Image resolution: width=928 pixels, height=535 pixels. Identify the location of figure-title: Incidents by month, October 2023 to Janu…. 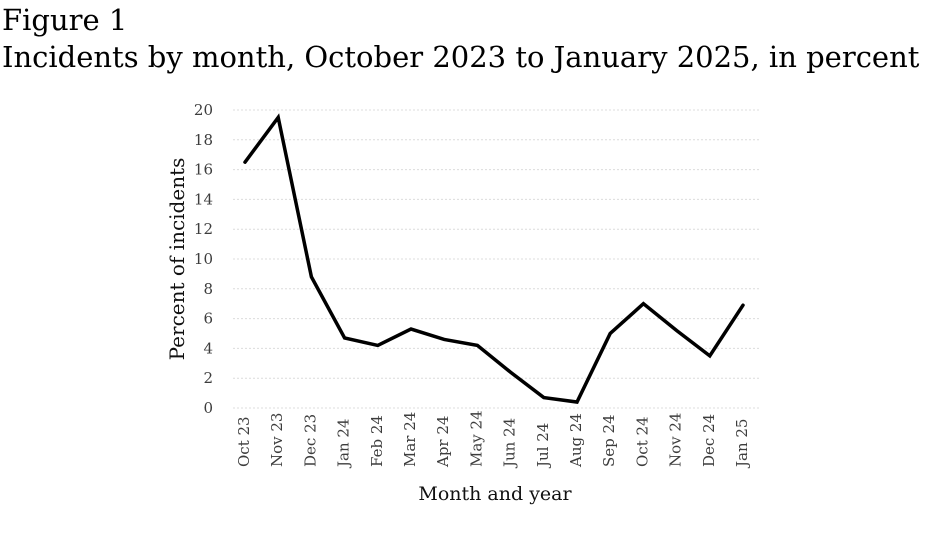
(461, 57).